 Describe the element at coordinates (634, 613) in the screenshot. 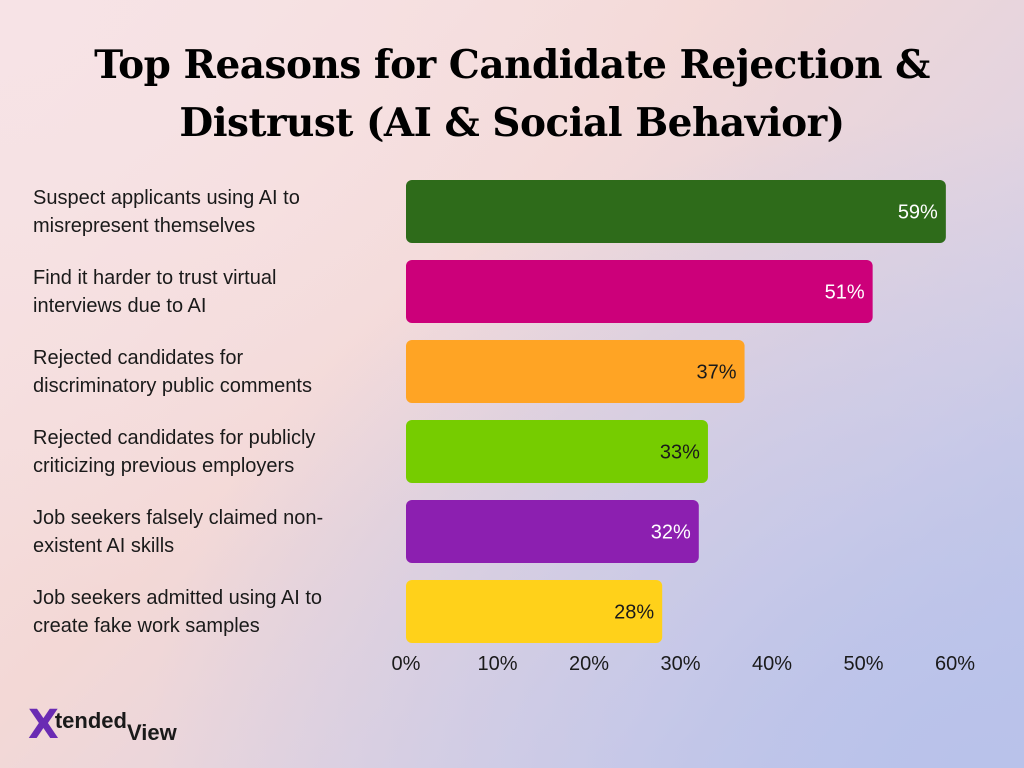

I see `bar-value-label: 28%` at that location.